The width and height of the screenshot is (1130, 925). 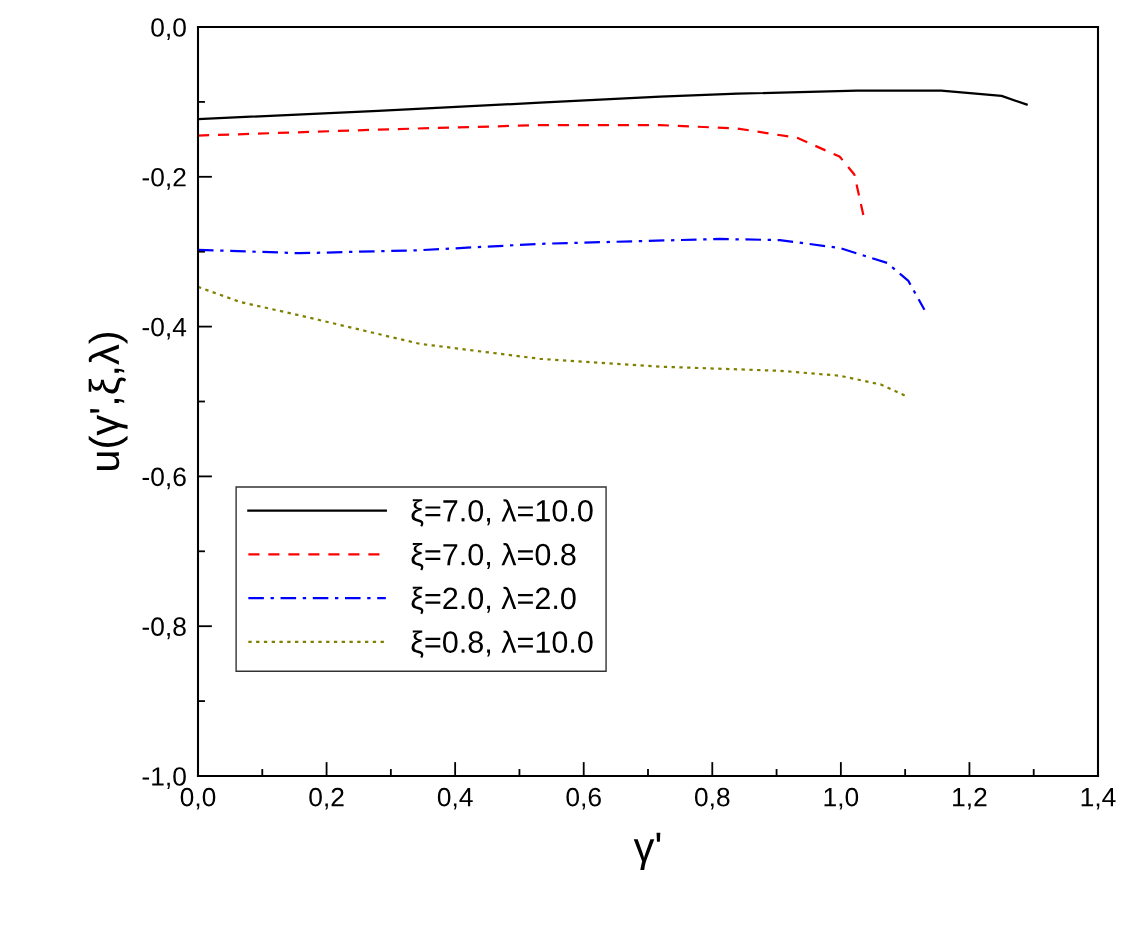 What do you see at coordinates (455, 798) in the screenshot?
I see `x-tick-label: 0,4` at bounding box center [455, 798].